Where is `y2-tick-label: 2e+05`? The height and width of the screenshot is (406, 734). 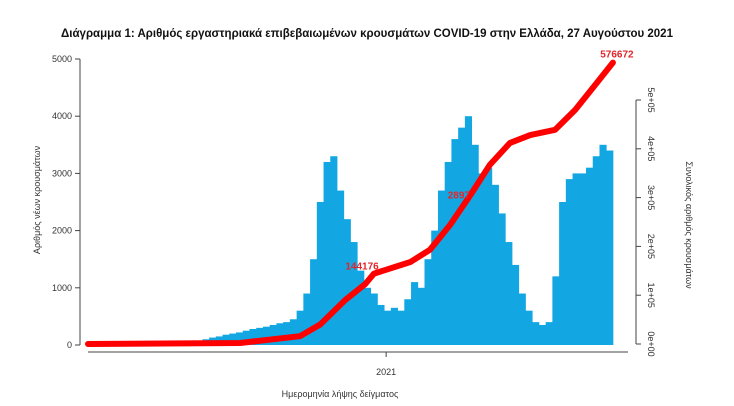 y2-tick-label: 2e+05 is located at coordinates (651, 246).